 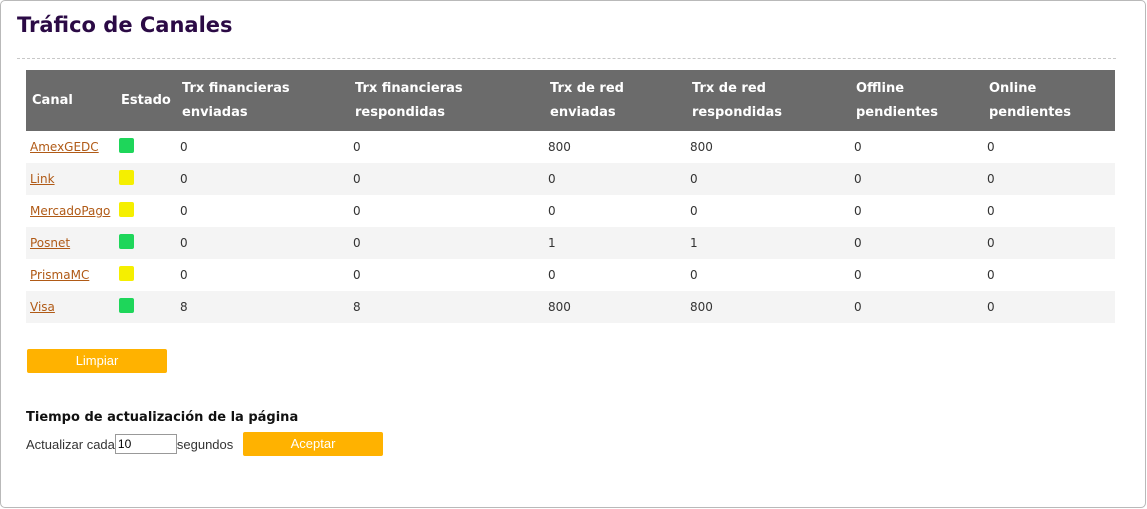 I want to click on column-header: Trx de red respondidas, so click(x=768, y=100).